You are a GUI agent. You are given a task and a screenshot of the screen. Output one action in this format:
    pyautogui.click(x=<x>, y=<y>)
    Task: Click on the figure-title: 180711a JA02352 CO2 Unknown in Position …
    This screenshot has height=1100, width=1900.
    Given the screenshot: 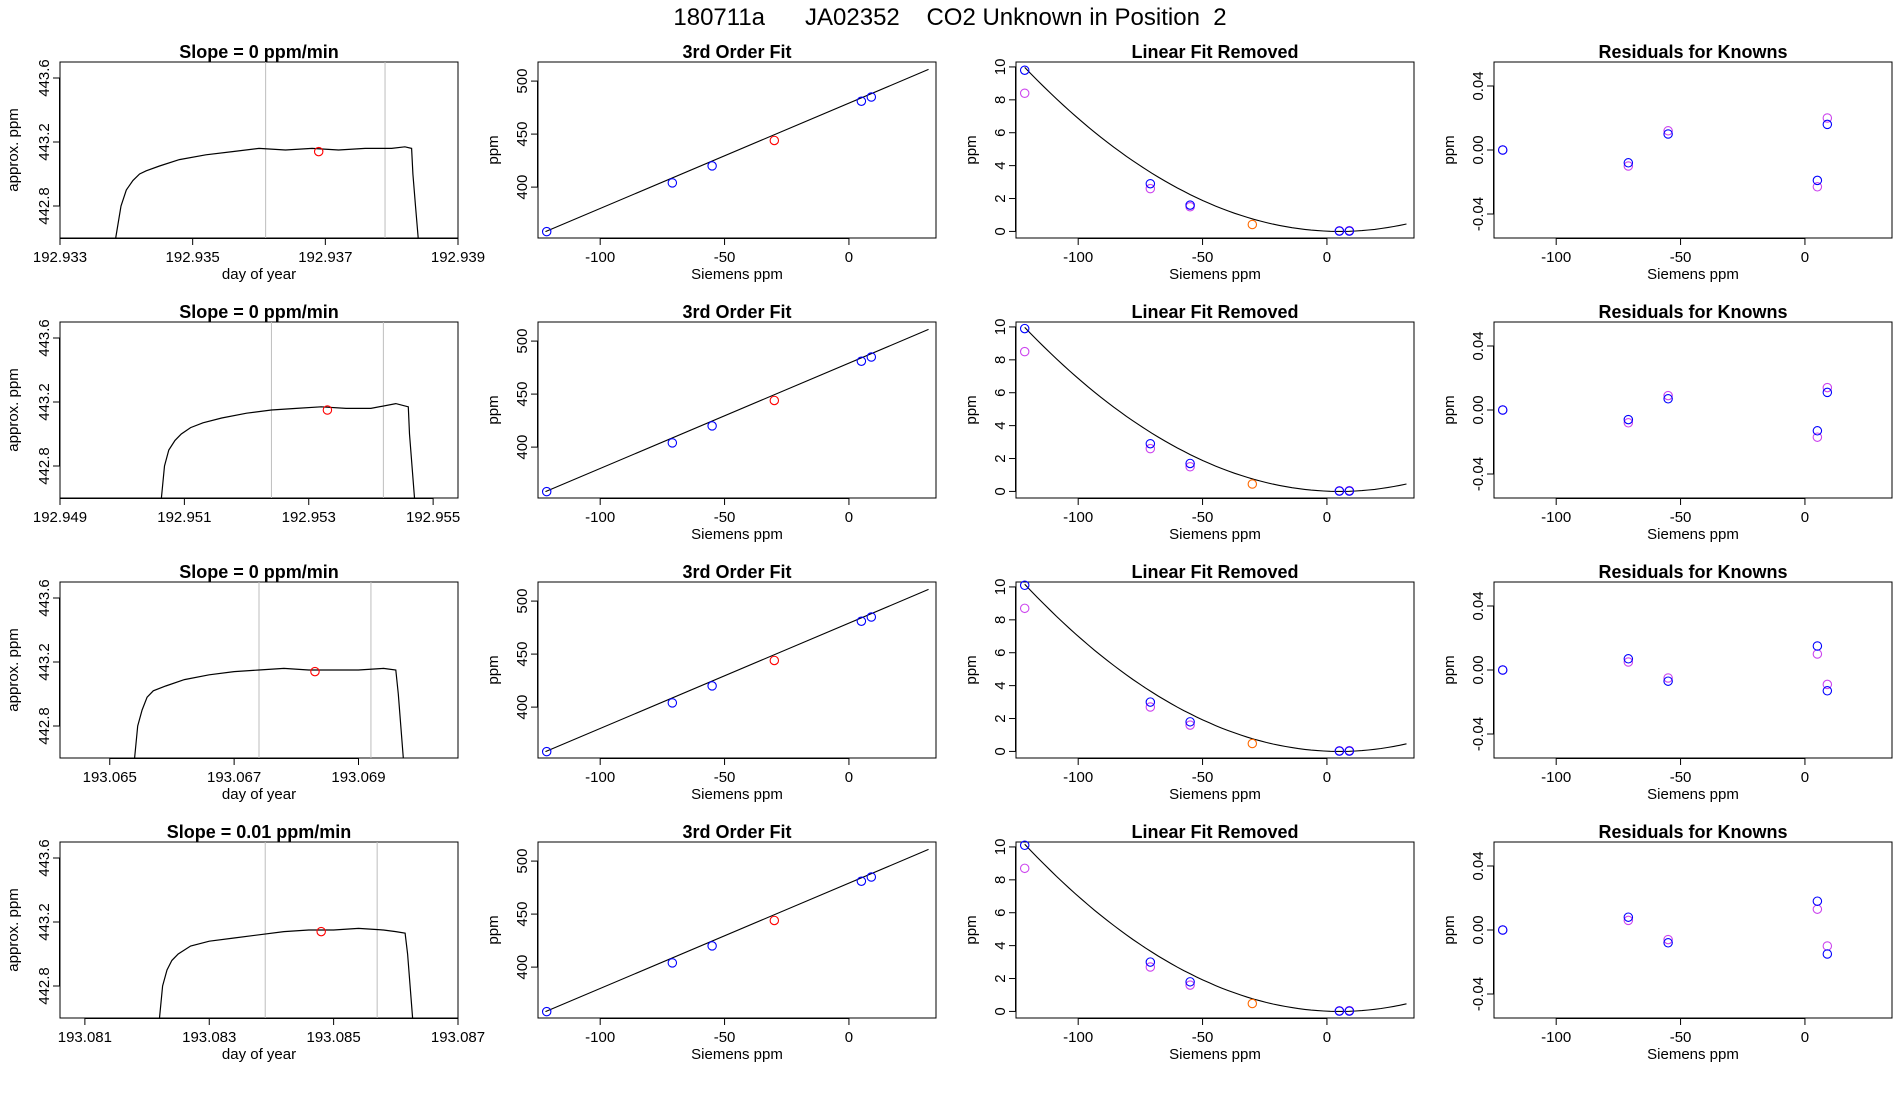 What is the action you would take?
    pyautogui.click(x=950, y=17)
    